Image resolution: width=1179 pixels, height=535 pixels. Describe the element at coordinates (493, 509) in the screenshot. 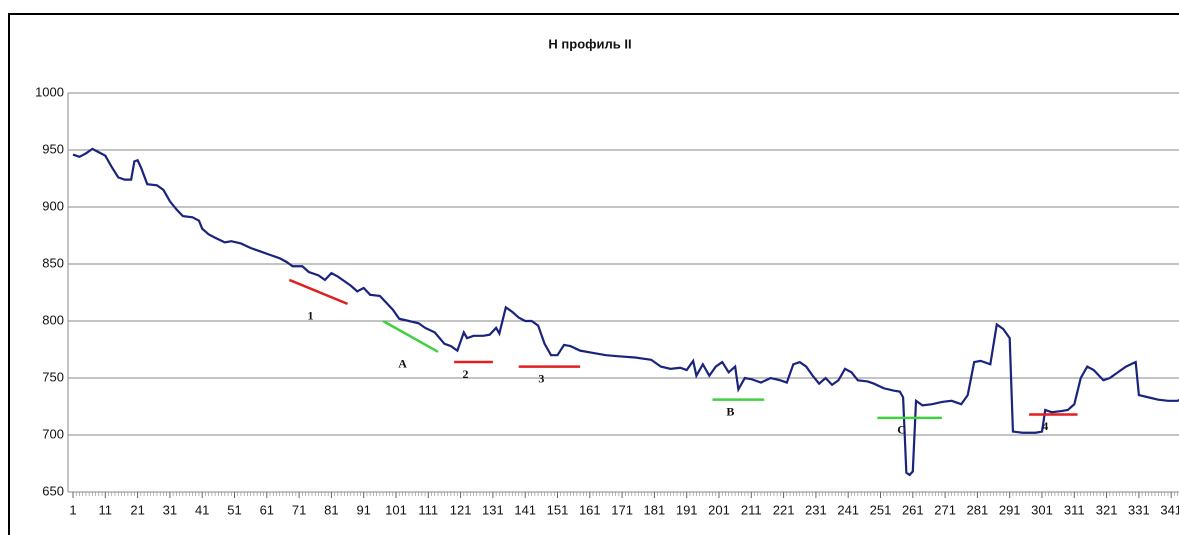

I see `x-tick-label: 131` at that location.